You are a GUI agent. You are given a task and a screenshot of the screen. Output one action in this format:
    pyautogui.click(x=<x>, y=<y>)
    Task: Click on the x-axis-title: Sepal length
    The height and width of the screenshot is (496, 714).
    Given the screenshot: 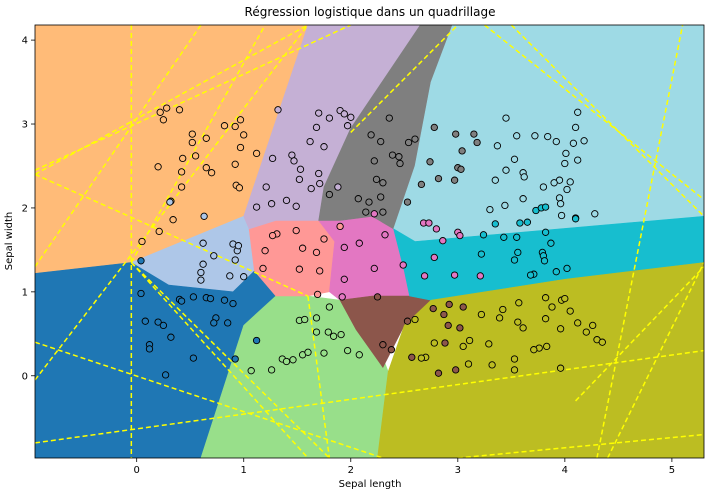 What is the action you would take?
    pyautogui.click(x=370, y=484)
    